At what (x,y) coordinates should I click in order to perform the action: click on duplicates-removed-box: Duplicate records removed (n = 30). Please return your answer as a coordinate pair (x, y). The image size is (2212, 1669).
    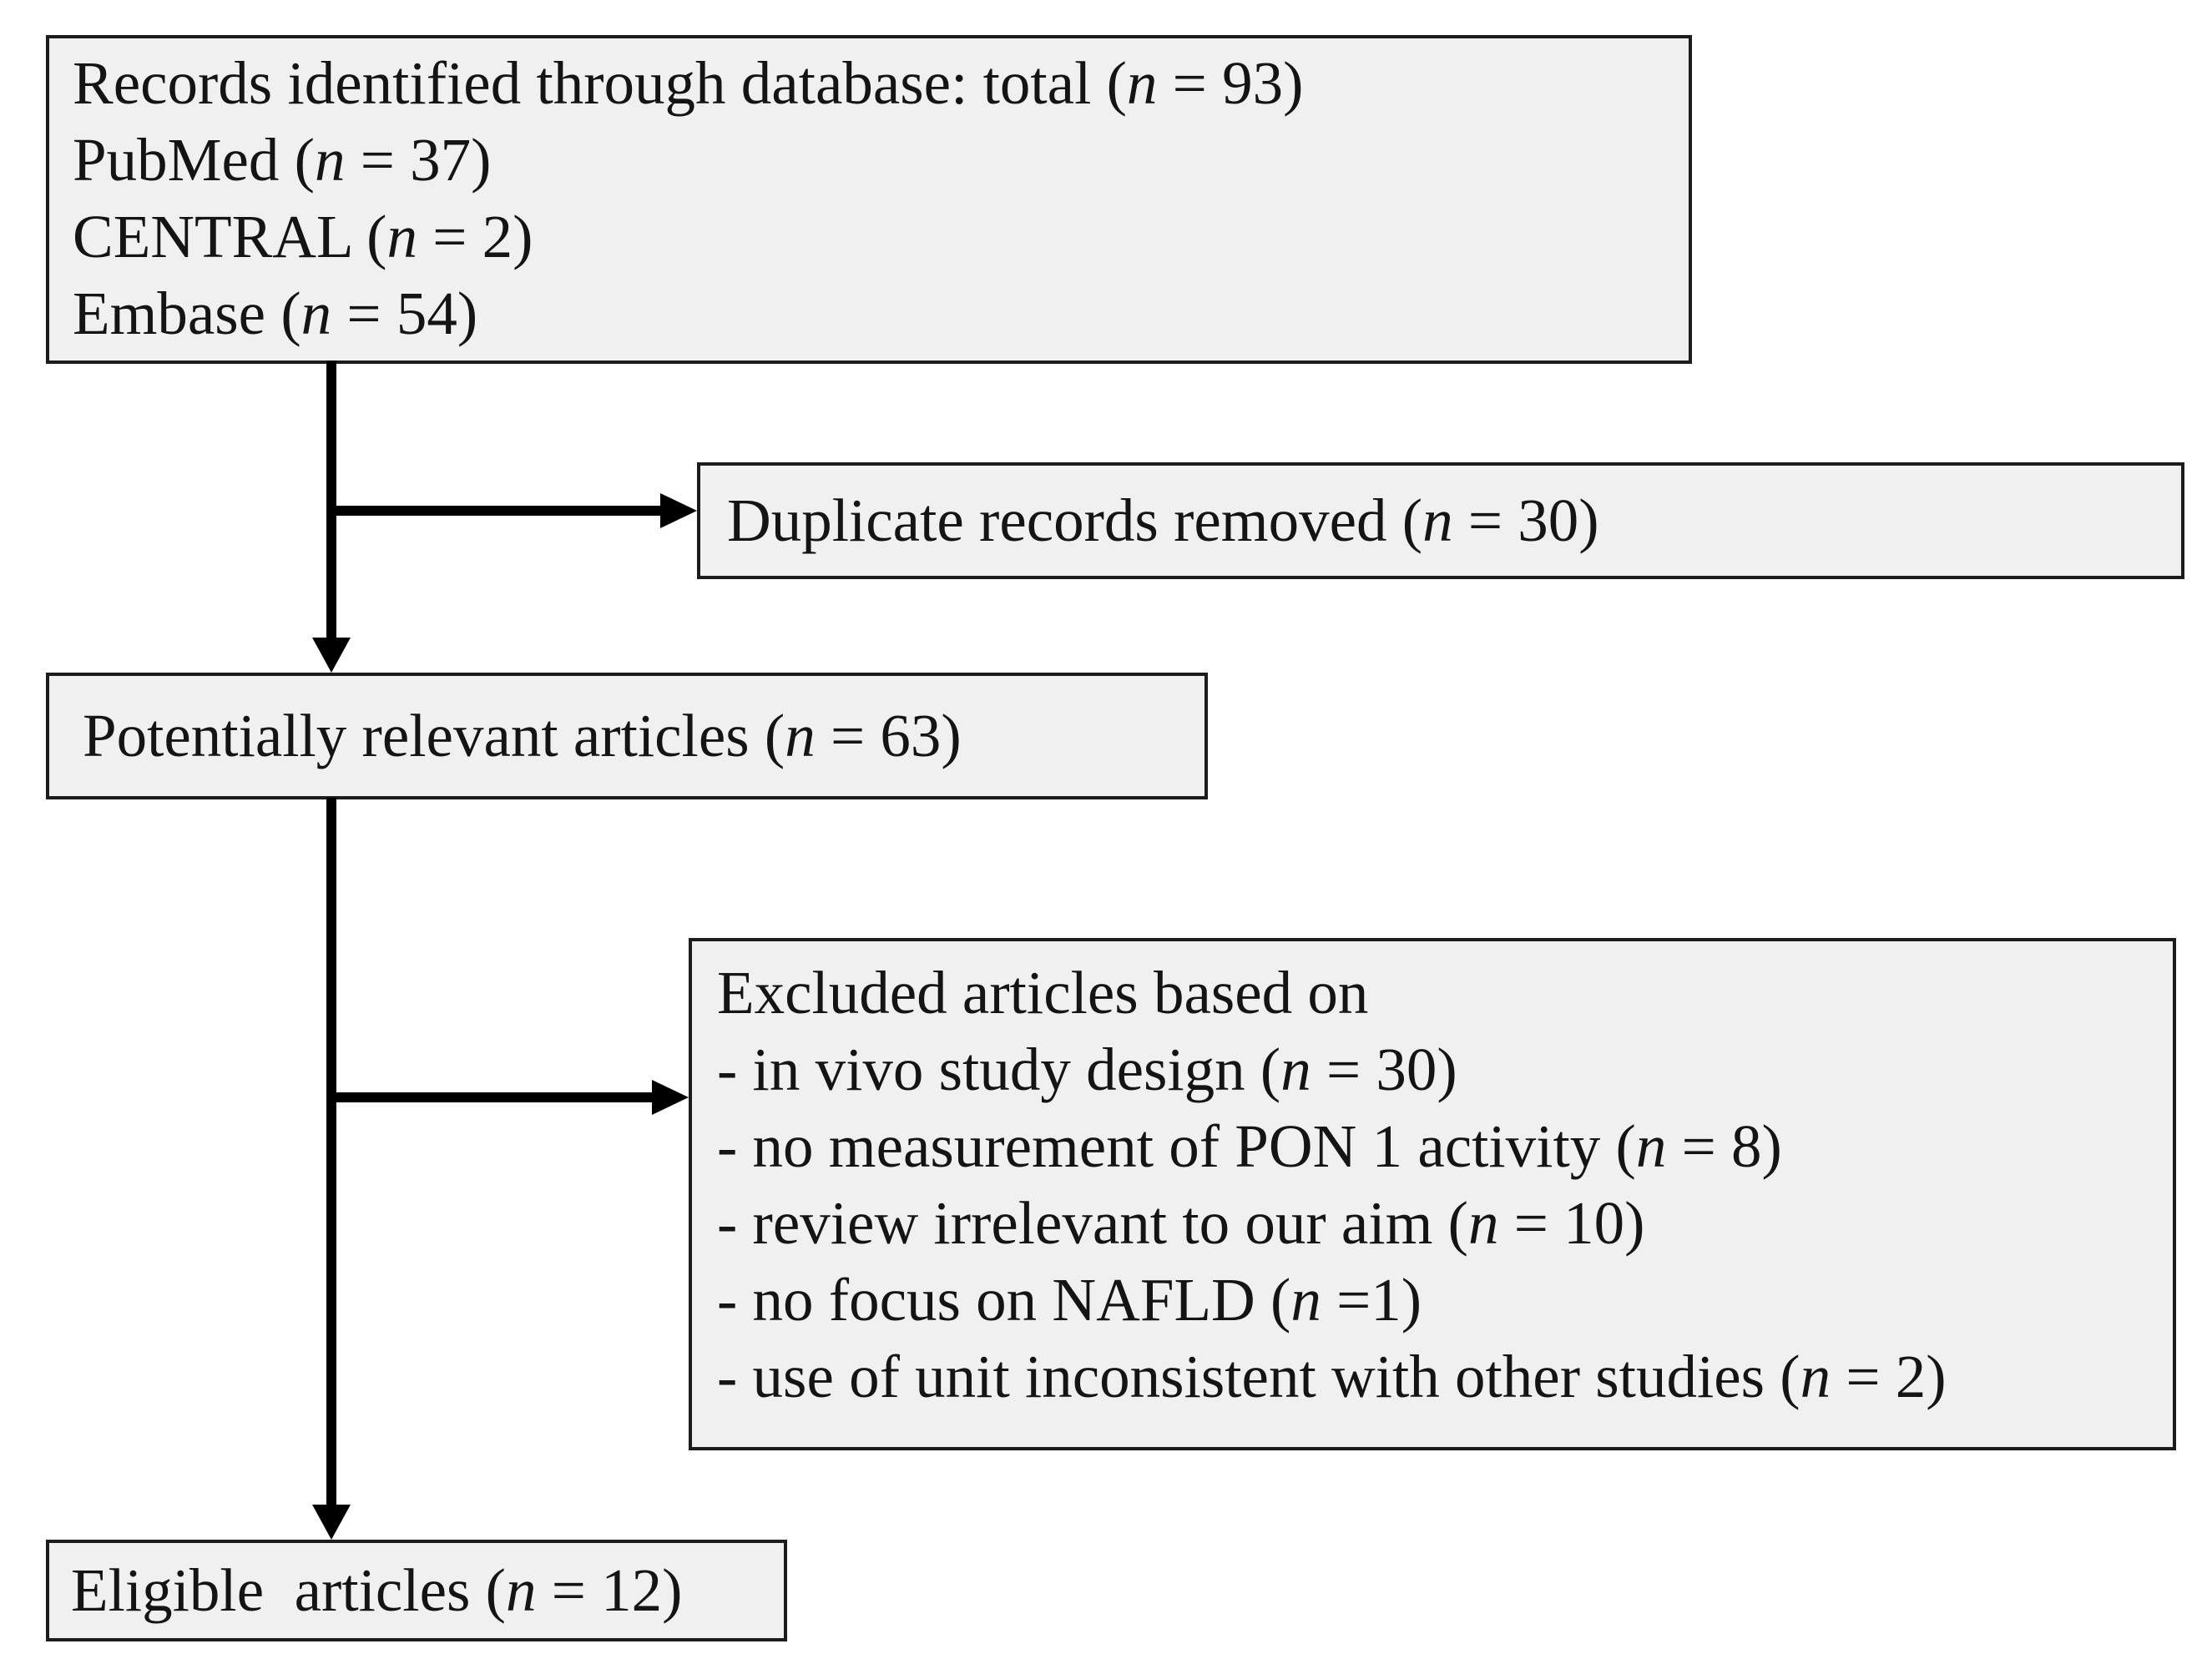
    Looking at the image, I should click on (1440, 520).